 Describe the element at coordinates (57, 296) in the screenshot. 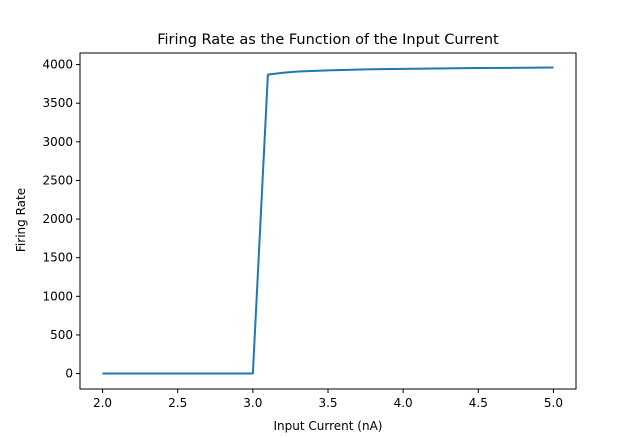

I see `y-tick-label: 1000` at that location.